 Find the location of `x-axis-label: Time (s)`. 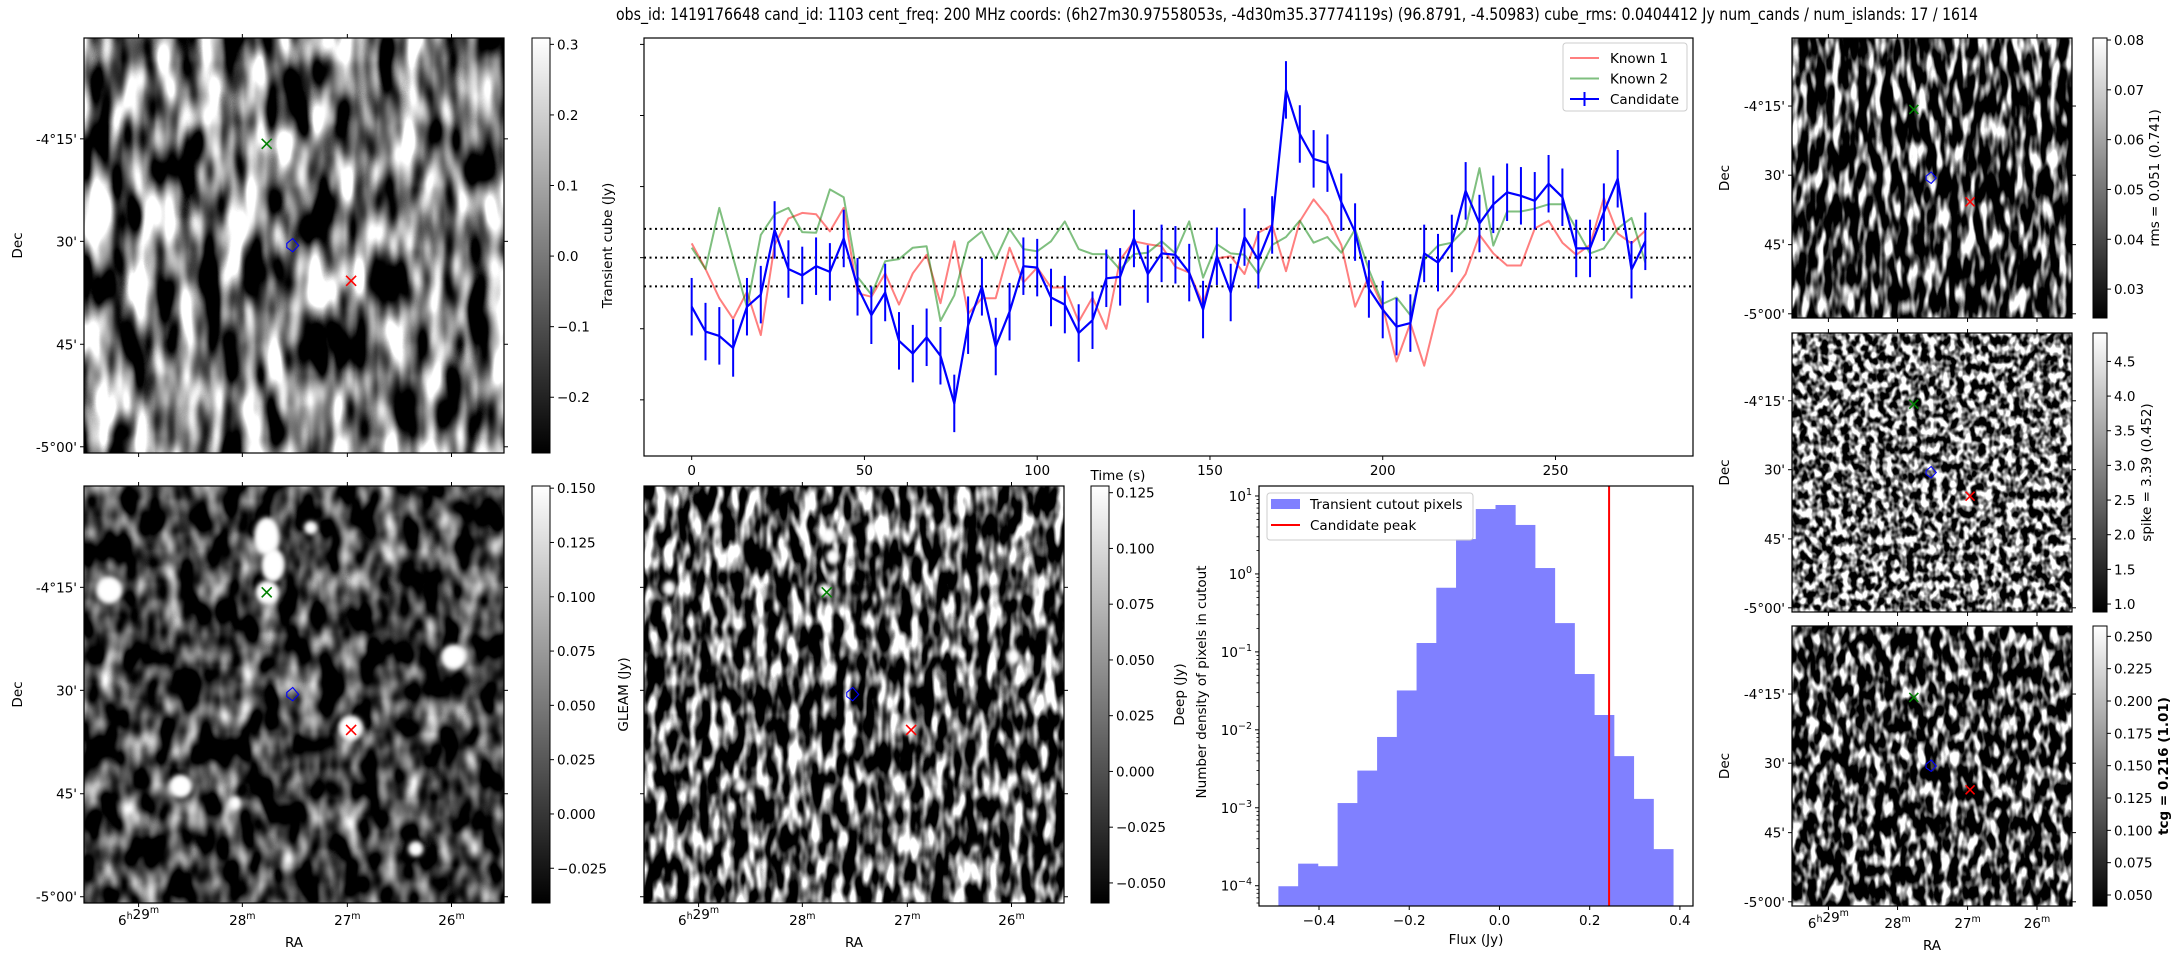

x-axis-label: Time (s) is located at coordinates (1118, 476).